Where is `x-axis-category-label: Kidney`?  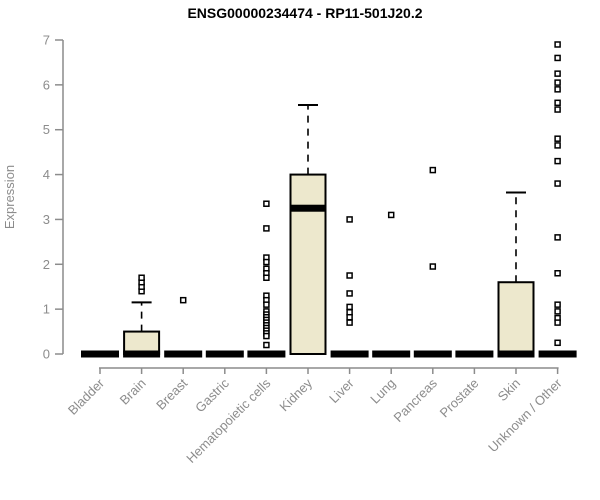 x-axis-category-label: Kidney is located at coordinates (295, 394).